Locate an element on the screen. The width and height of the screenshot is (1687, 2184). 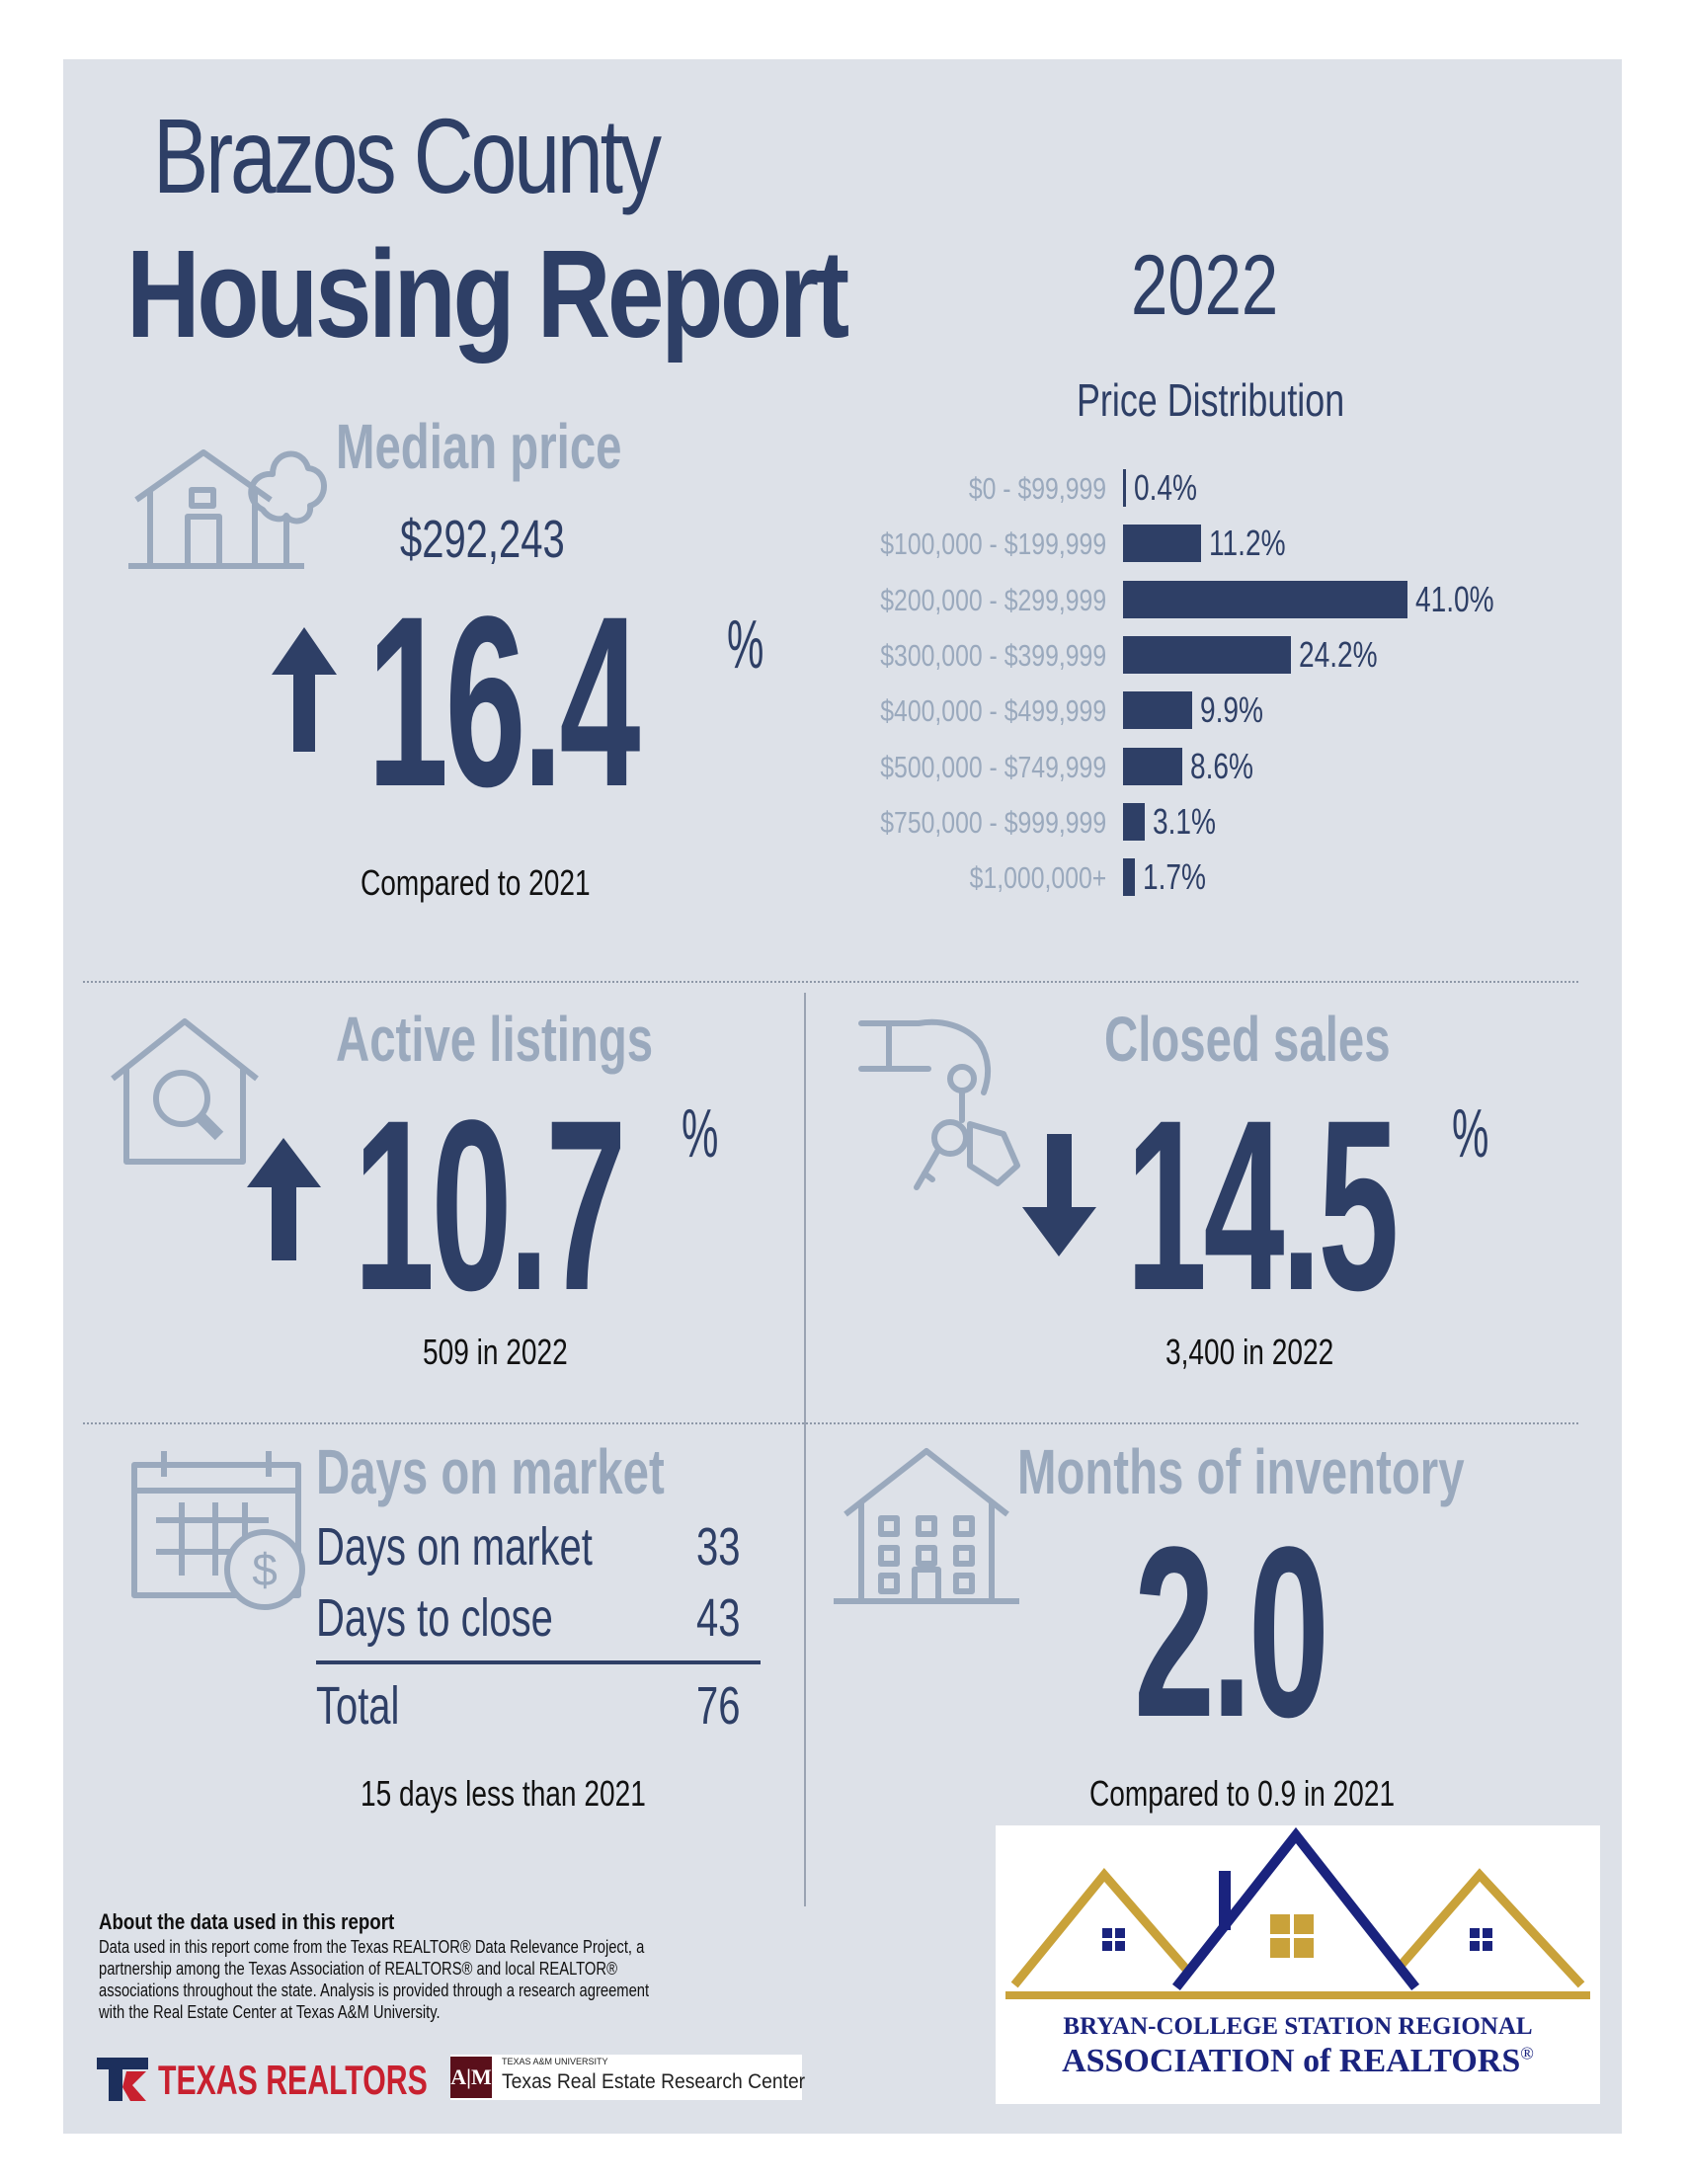
price-range-label-text: $300,000 - $399,999 is located at coordinates (993, 655).